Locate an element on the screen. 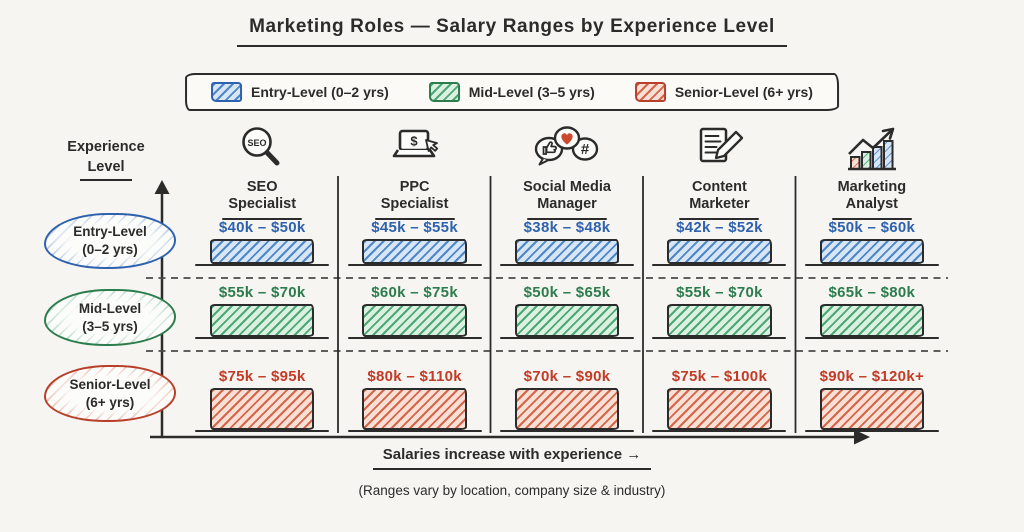 The height and width of the screenshot is (532, 1024). cell-entry-content: $42k – $52k is located at coordinates (719, 246).